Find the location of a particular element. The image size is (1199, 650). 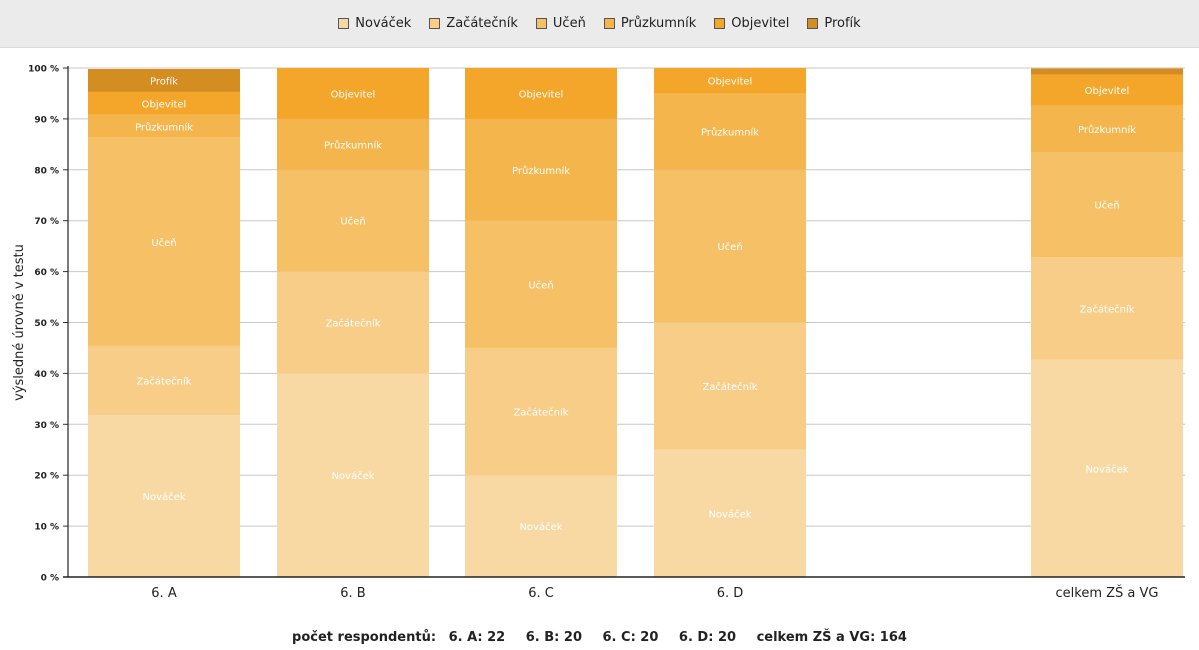

segment-label: Profík is located at coordinates (164, 81).